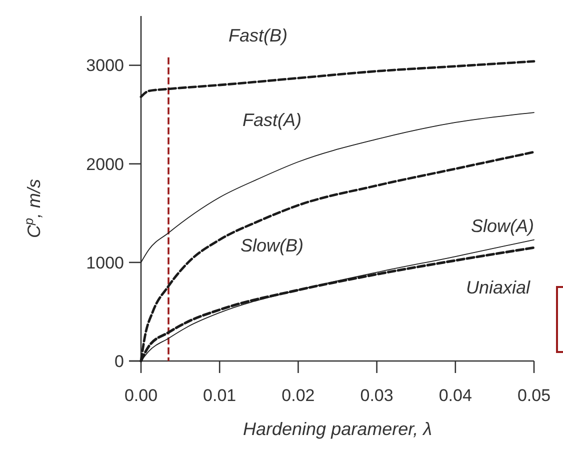  Describe the element at coordinates (377, 395) in the screenshot. I see `x-tick-label: 0.03` at that location.